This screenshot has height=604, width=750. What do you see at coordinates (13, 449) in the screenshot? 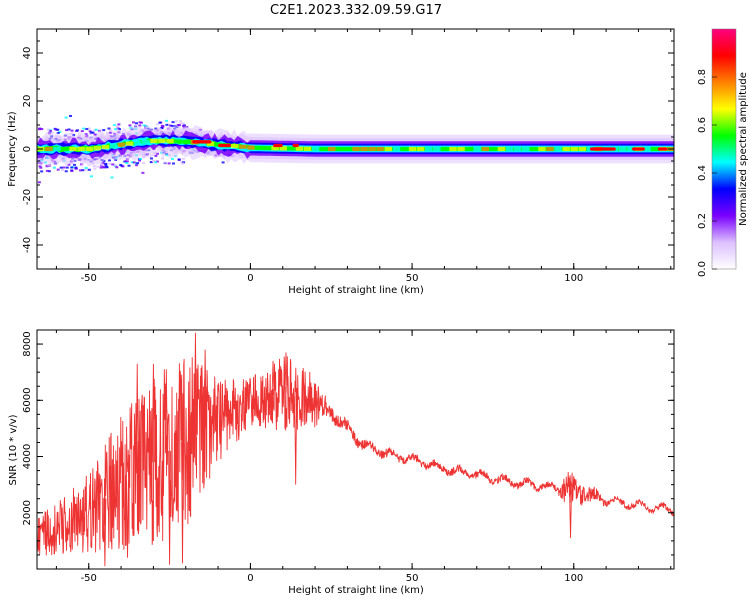
I see `snr-ylabel: SNR (10 * v/v)` at bounding box center [13, 449].